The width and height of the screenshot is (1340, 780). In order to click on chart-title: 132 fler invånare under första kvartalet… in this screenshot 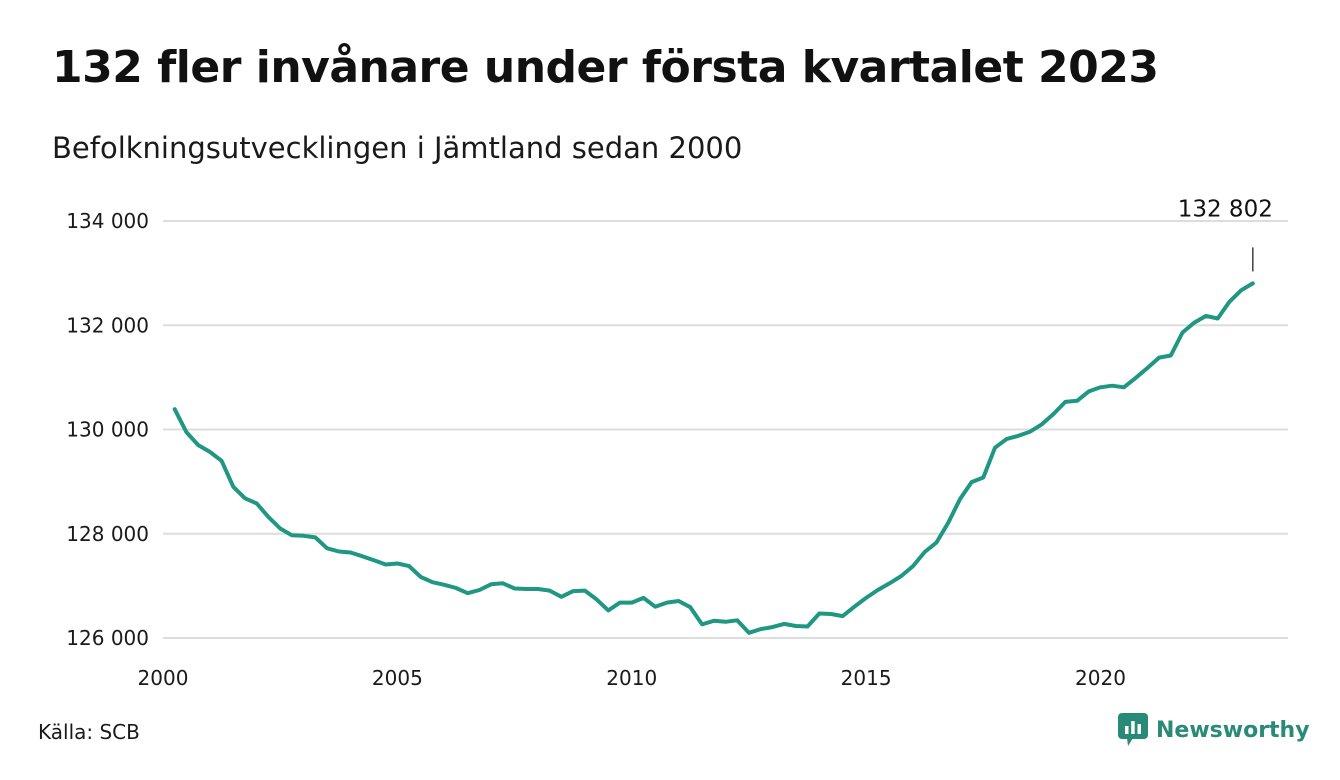, I will do `click(605, 67)`.